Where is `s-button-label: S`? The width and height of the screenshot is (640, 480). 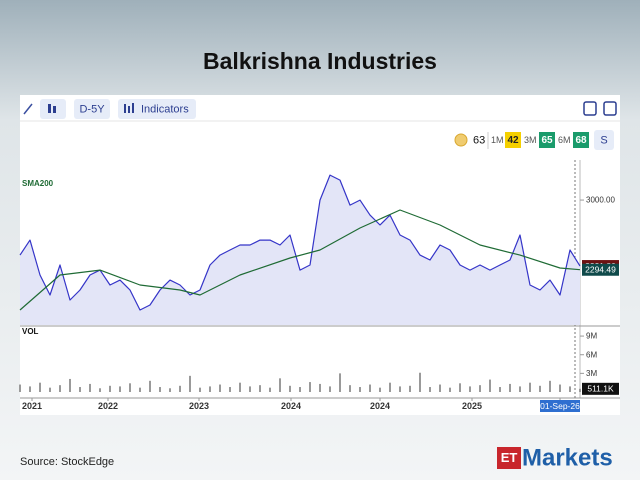 s-button-label: S is located at coordinates (603, 140).